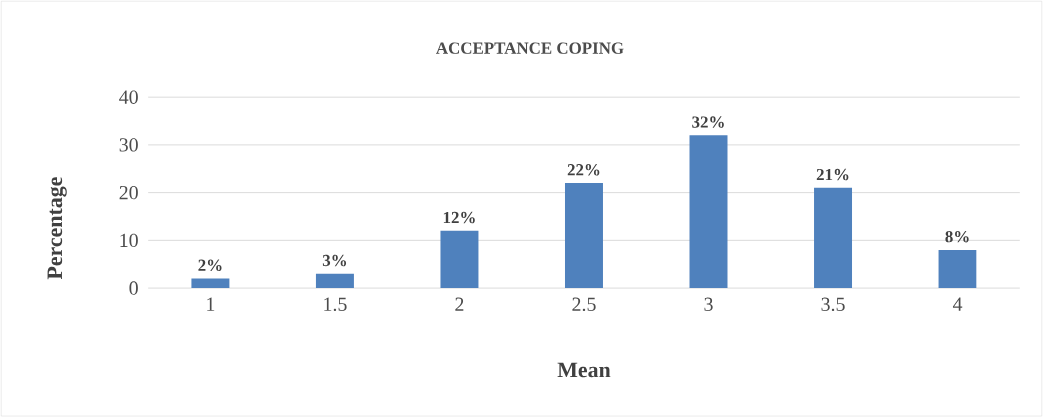 This screenshot has height=417, width=1043. What do you see at coordinates (584, 370) in the screenshot?
I see `x-axis-title: Mean` at bounding box center [584, 370].